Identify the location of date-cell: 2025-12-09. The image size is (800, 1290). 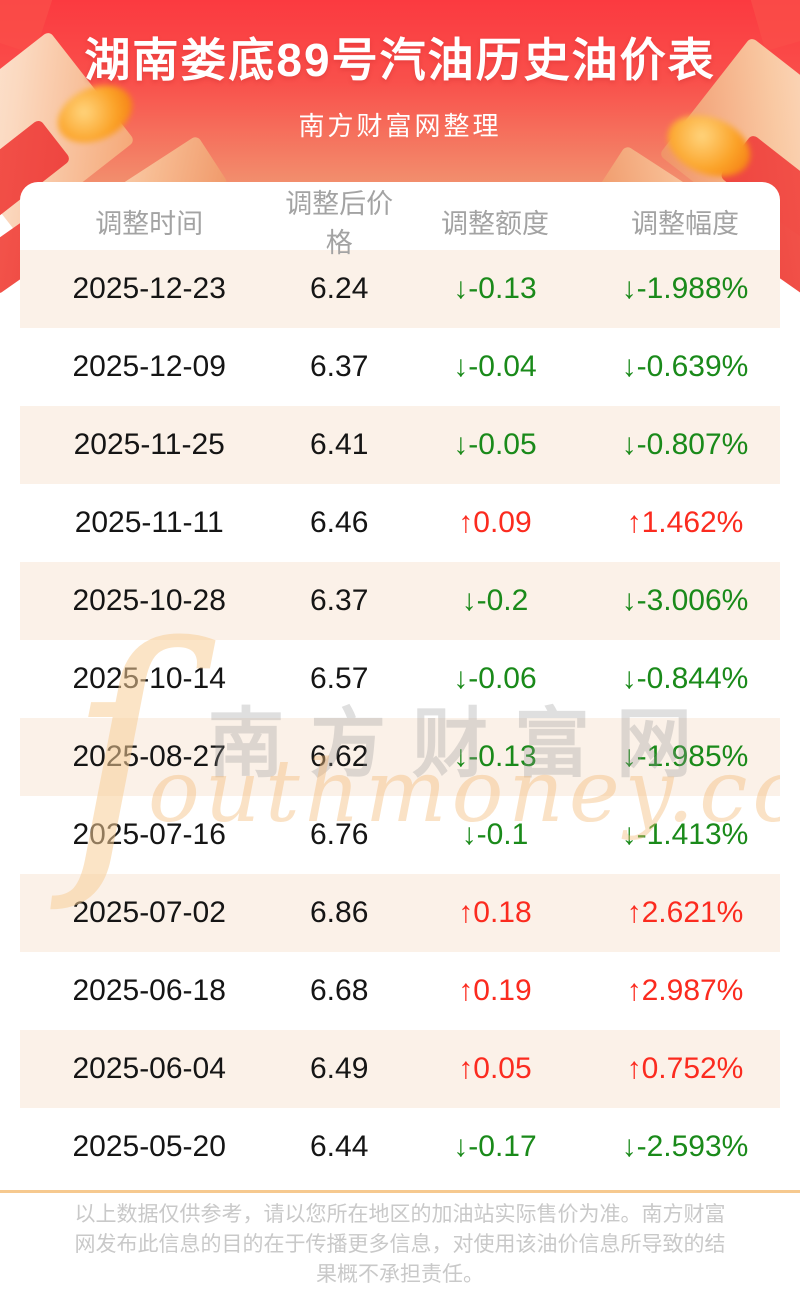
(149, 366).